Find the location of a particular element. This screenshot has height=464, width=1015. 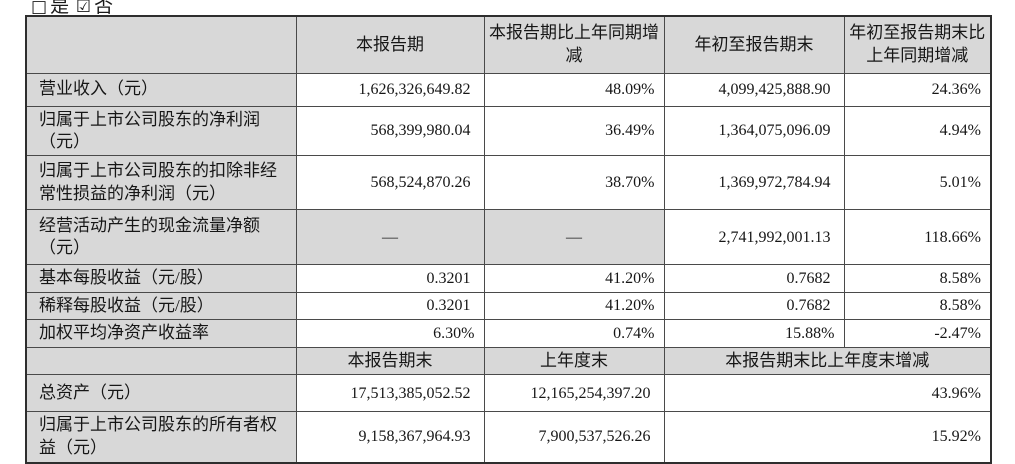

no-checkbox-icon: ☑ is located at coordinates (84, 8).